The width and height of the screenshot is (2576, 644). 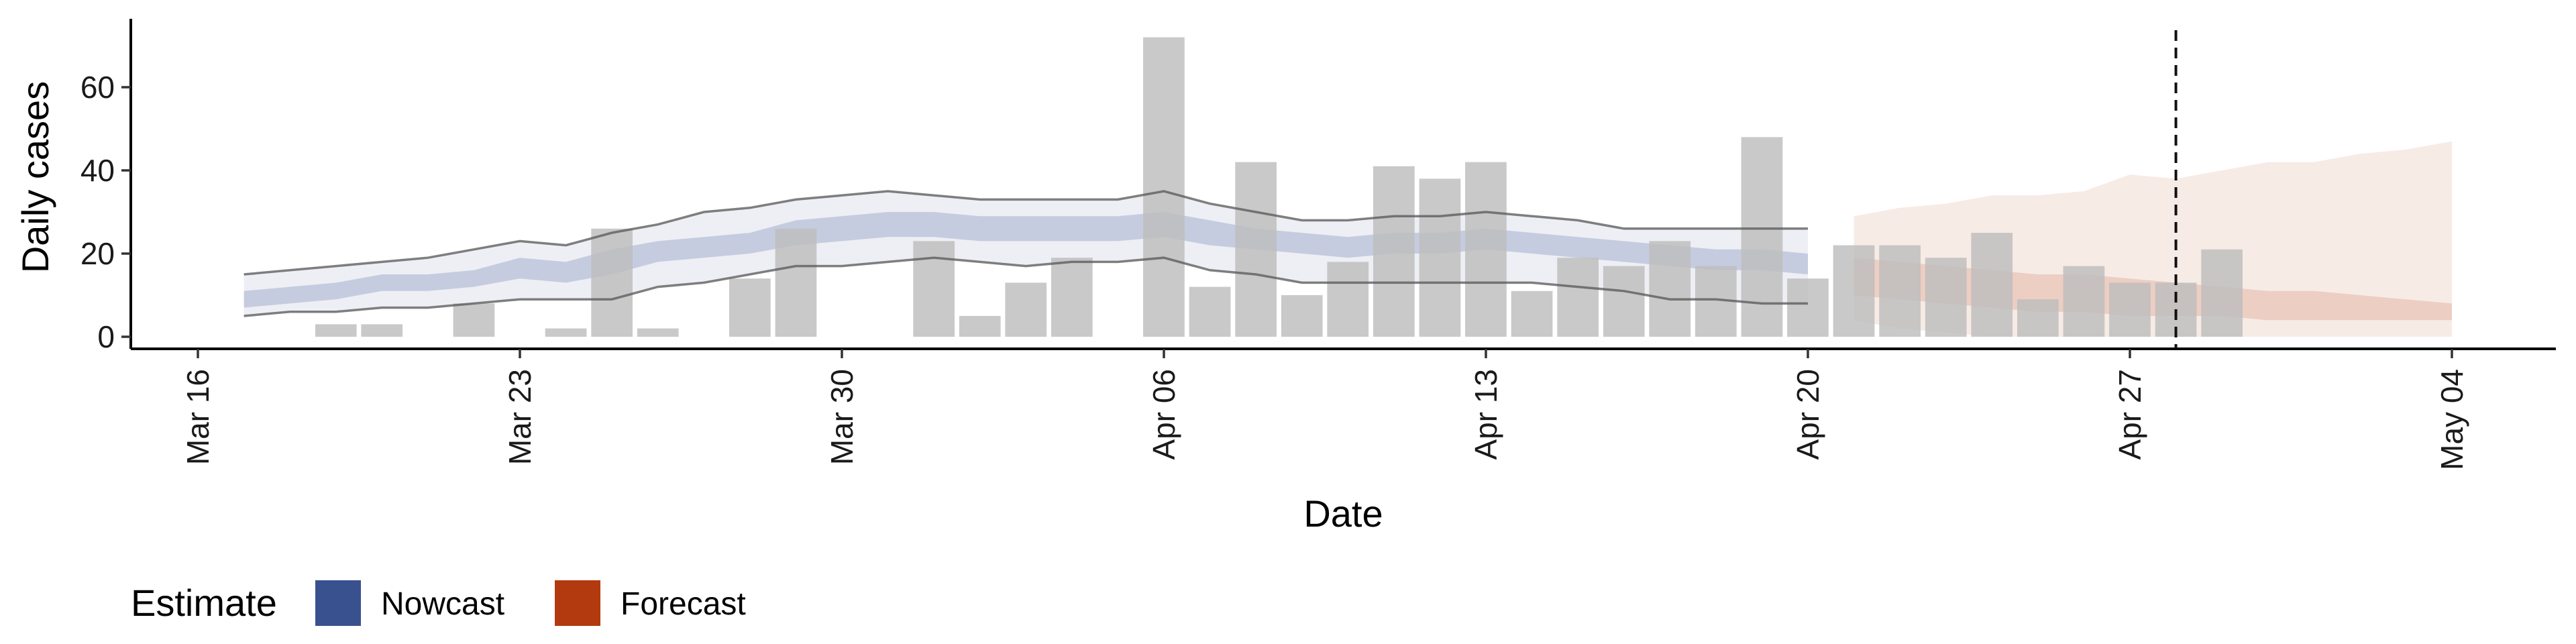 What do you see at coordinates (1807, 414) in the screenshot?
I see `x-tick-label: Apr 20` at bounding box center [1807, 414].